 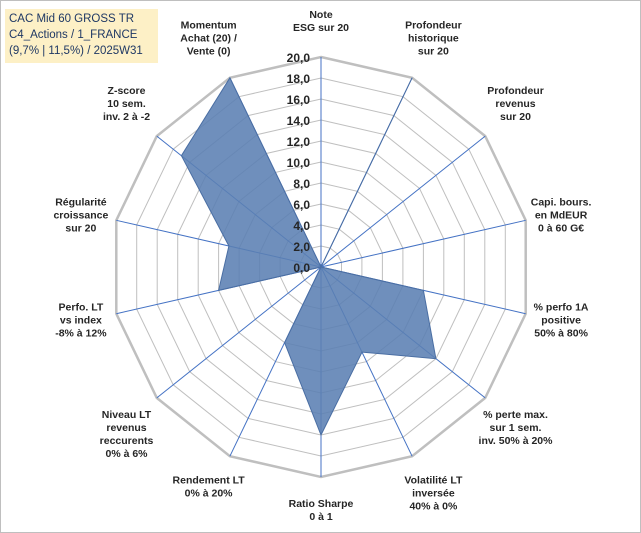 I want to click on tick-label: 2,0, so click(x=301, y=247).